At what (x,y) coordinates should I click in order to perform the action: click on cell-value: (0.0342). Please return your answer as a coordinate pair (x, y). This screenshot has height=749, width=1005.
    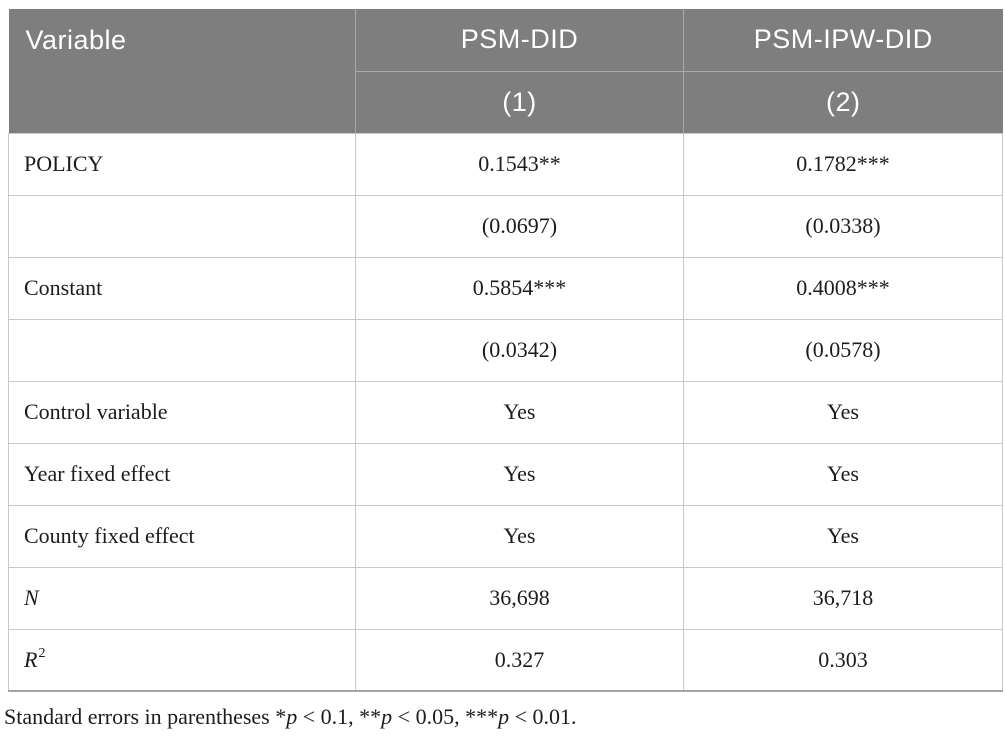
    Looking at the image, I should click on (519, 350).